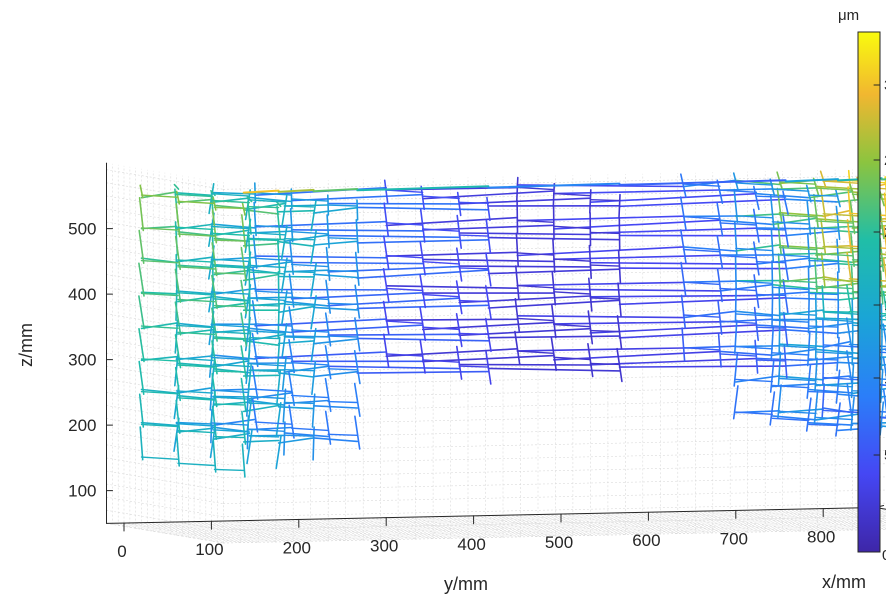  Describe the element at coordinates (702, 182) in the screenshot. I see `frame-top-beam` at that location.